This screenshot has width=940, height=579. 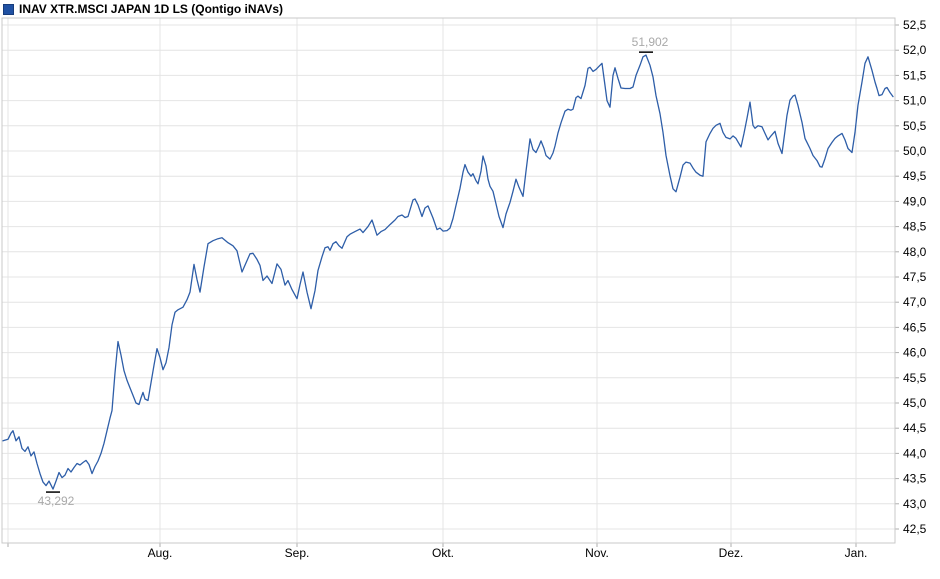 I want to click on svg-text: 47,5, so click(x=915, y=277).